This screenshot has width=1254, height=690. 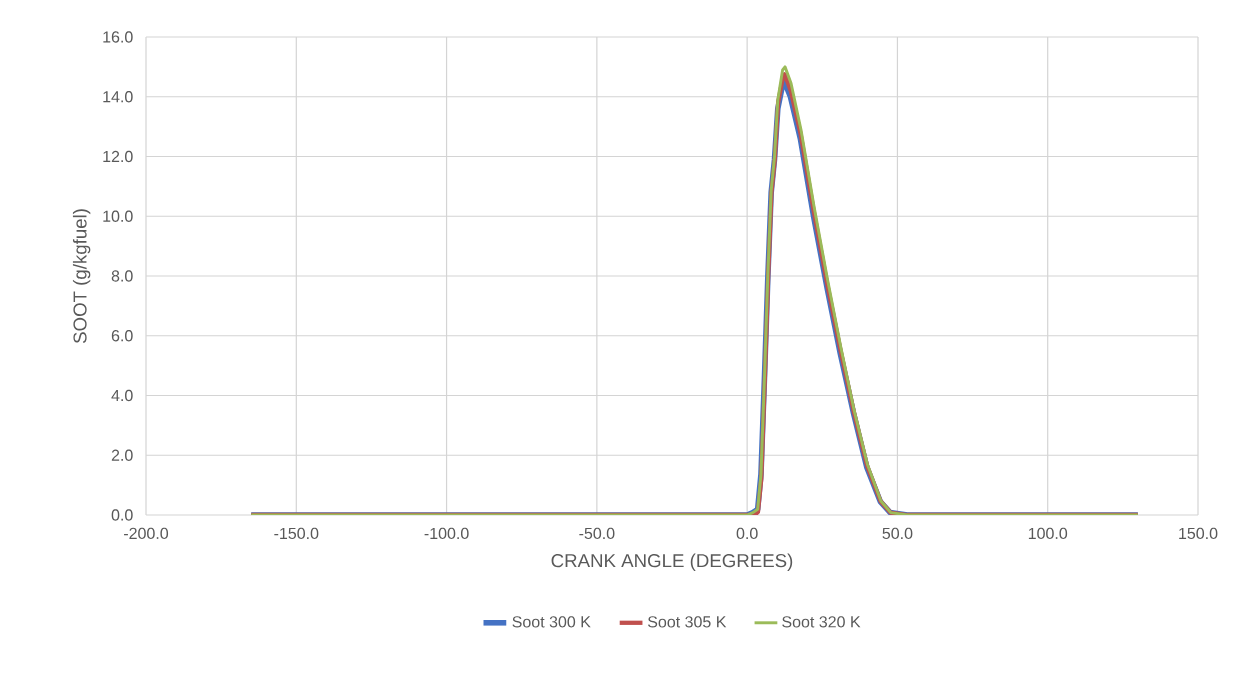 I want to click on x-tick-label: -200.0, so click(x=146, y=533).